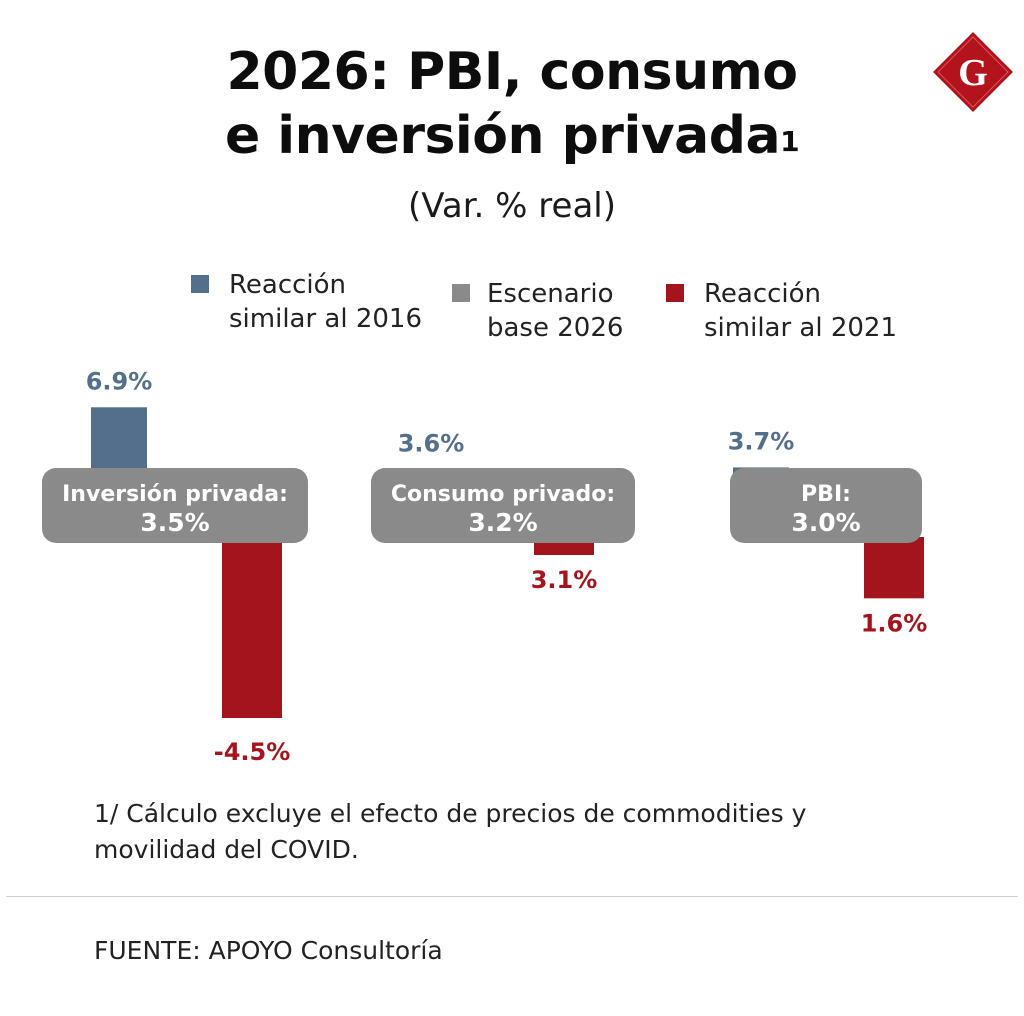  I want to click on legend-label-1: Reacción similar al 2016, so click(326, 302).